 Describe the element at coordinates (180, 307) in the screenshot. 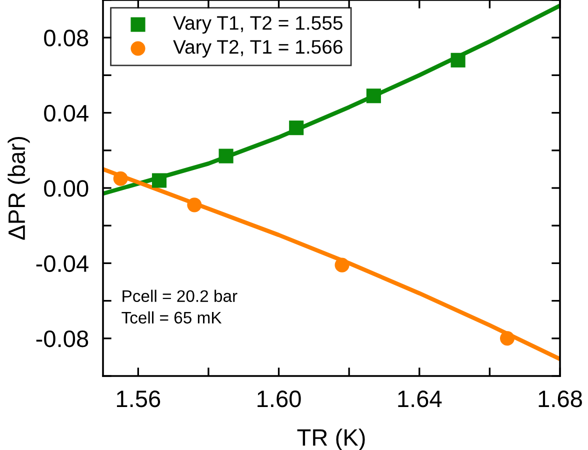

I see `annotation: Pcell = 20.2 bar Tcell = 65 mK` at that location.